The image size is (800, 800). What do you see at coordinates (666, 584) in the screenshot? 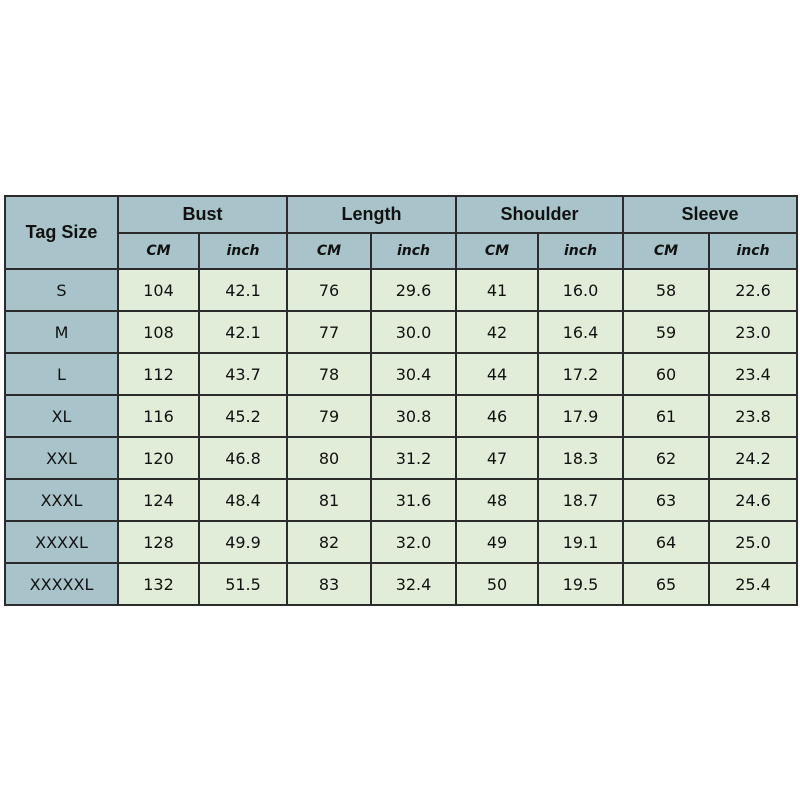
I see `measurement-cell: 65` at bounding box center [666, 584].